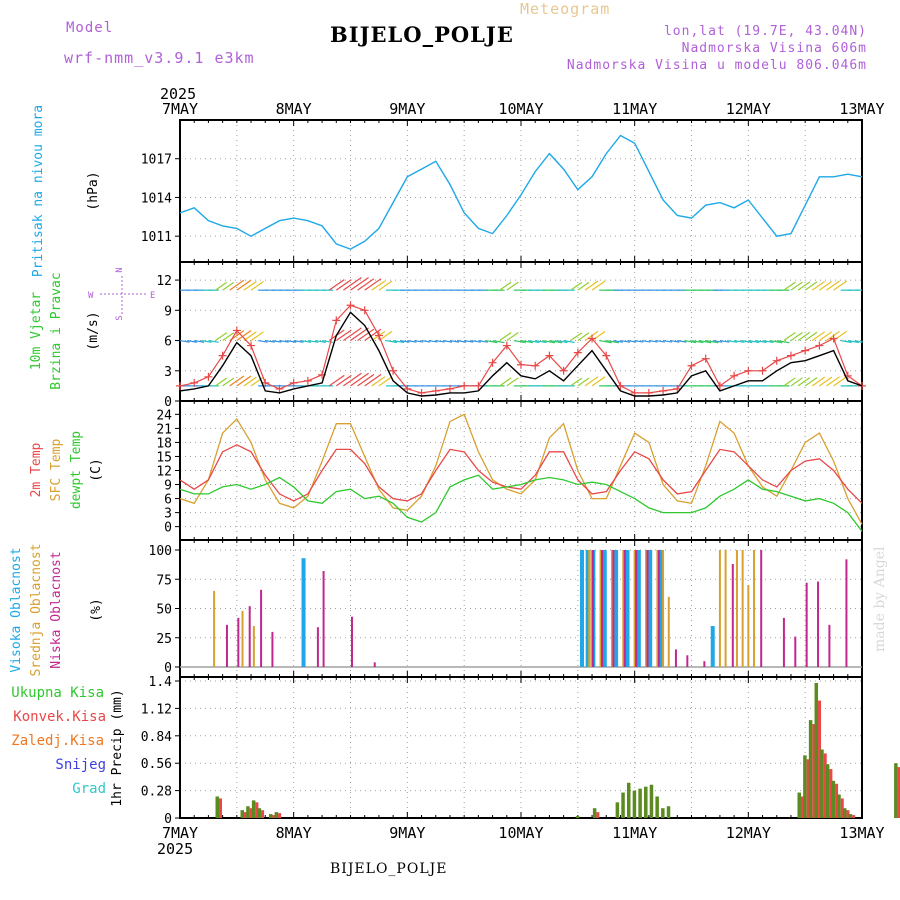  I want to click on wind-axis-title-2: Brzina i Pravac, so click(56, 330).